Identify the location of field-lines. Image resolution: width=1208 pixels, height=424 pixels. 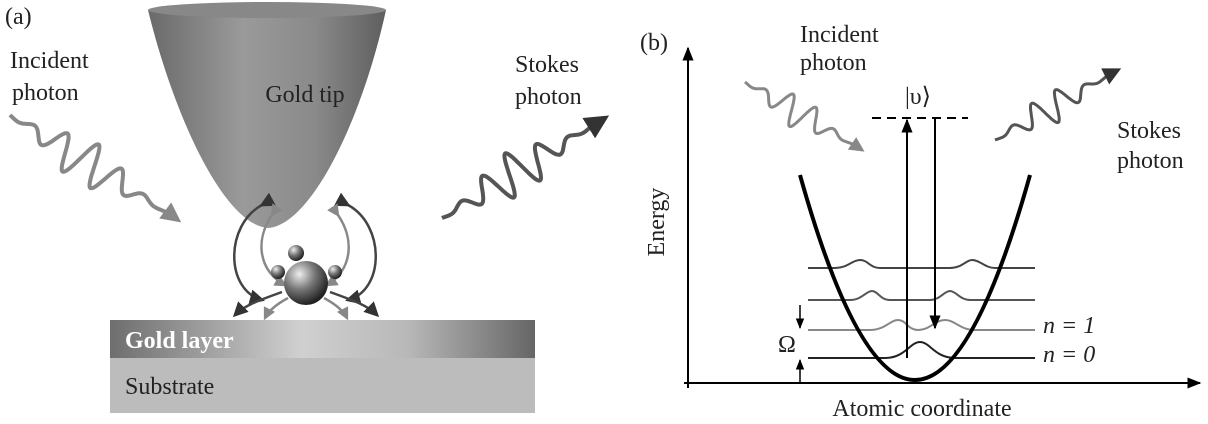
(306, 256).